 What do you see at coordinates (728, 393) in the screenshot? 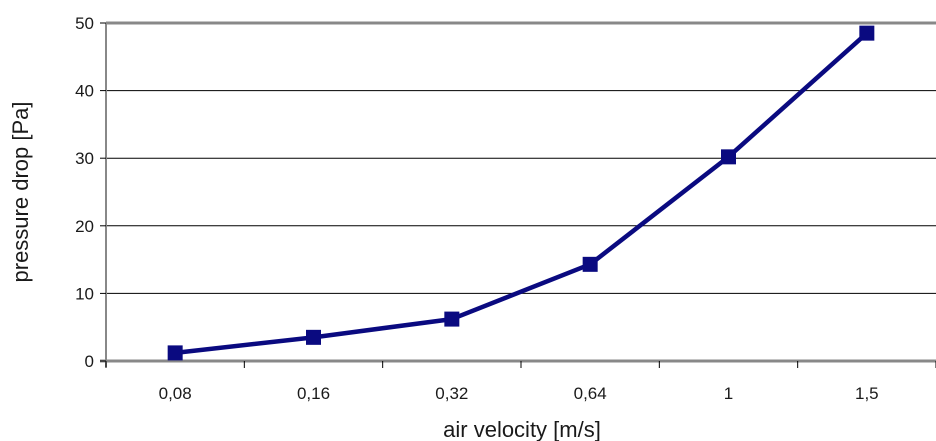
I see `x-tick-label: 1` at bounding box center [728, 393].